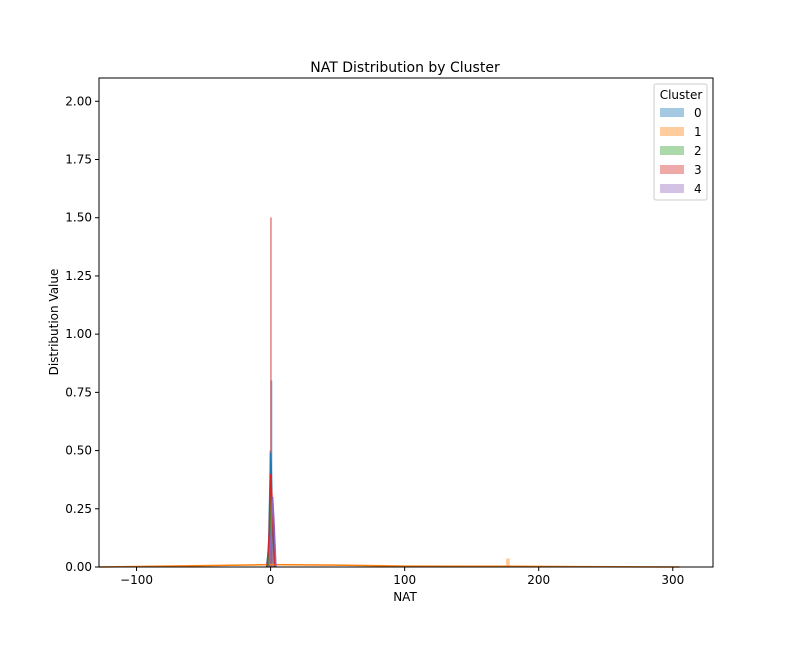  I want to click on y-axis: 0.00 0.25 0.50 0.75 1.00 1.25 1.50 1.75 2.00, so click(82, 334).